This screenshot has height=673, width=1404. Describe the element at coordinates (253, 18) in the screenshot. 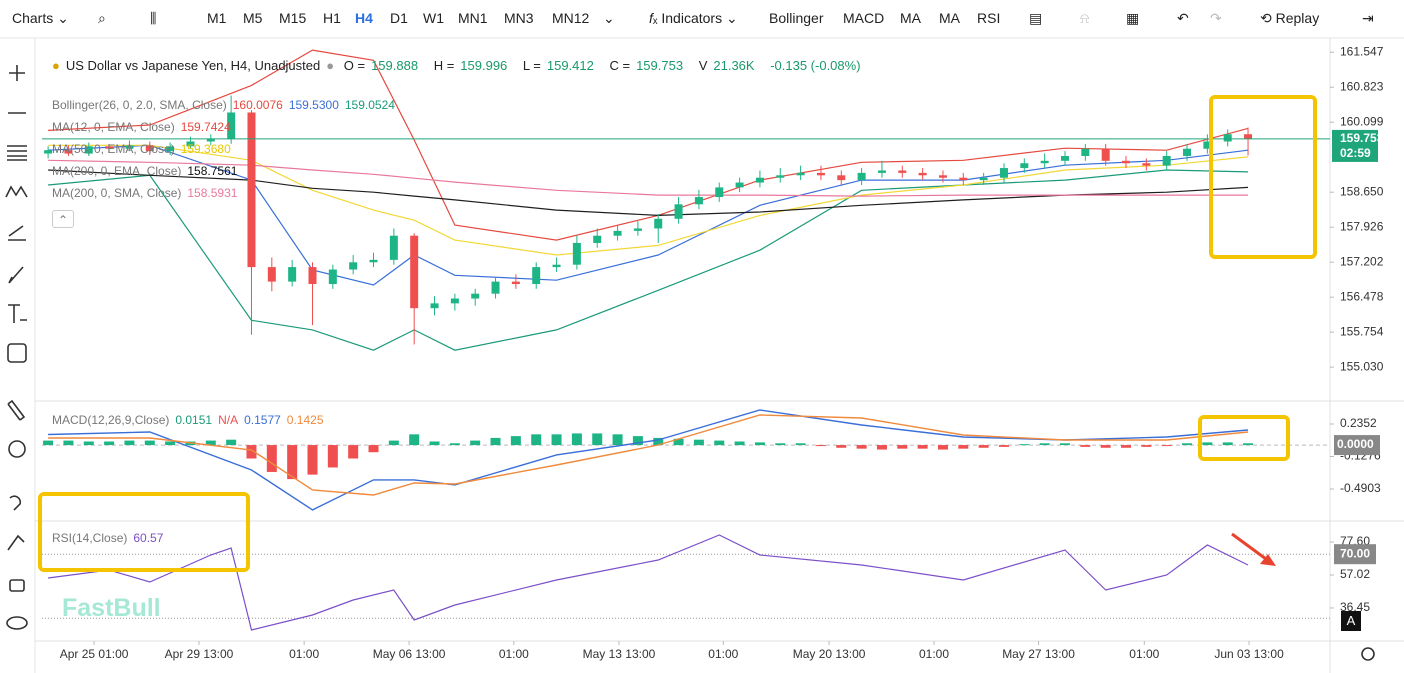

I see `timeframe: M5` at that location.